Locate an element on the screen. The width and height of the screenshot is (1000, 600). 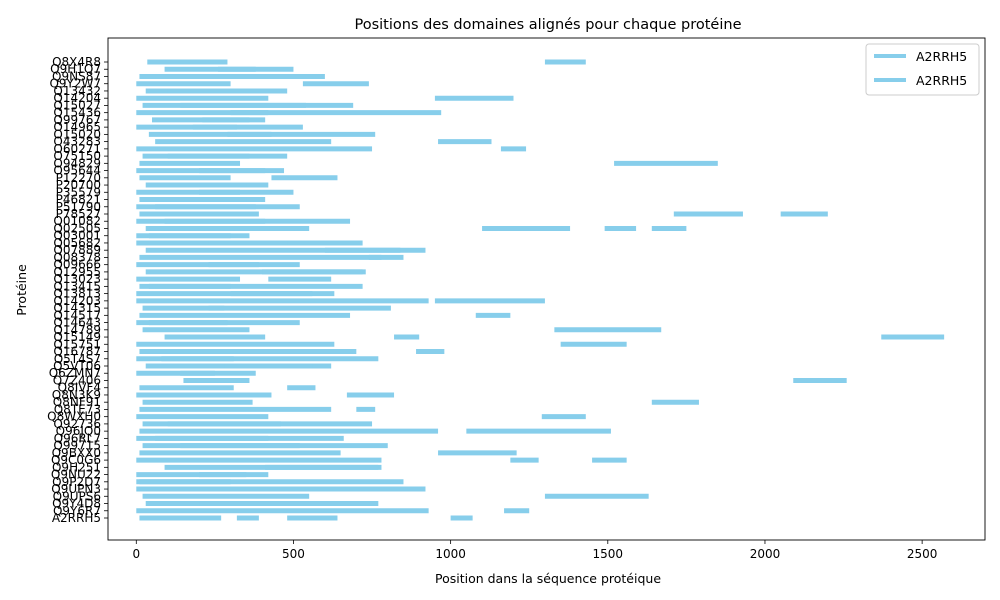
y-tick-label: O15020 is located at coordinates (77, 134).